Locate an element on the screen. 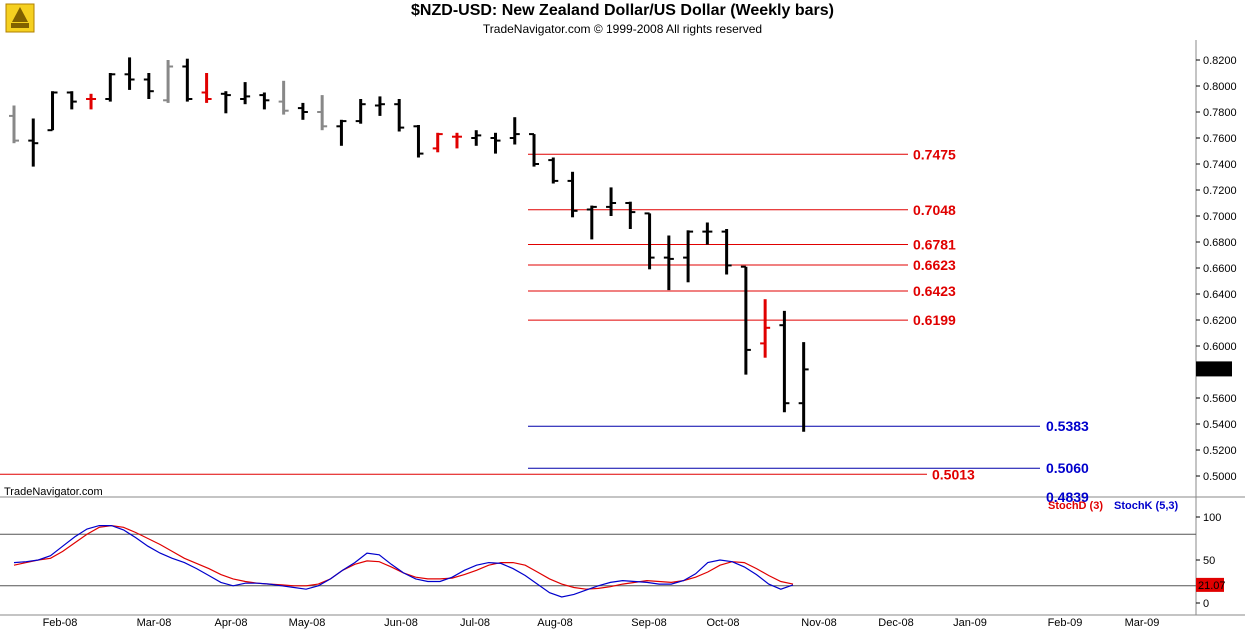  y-tick-label: 0.6000 is located at coordinates (1220, 347).